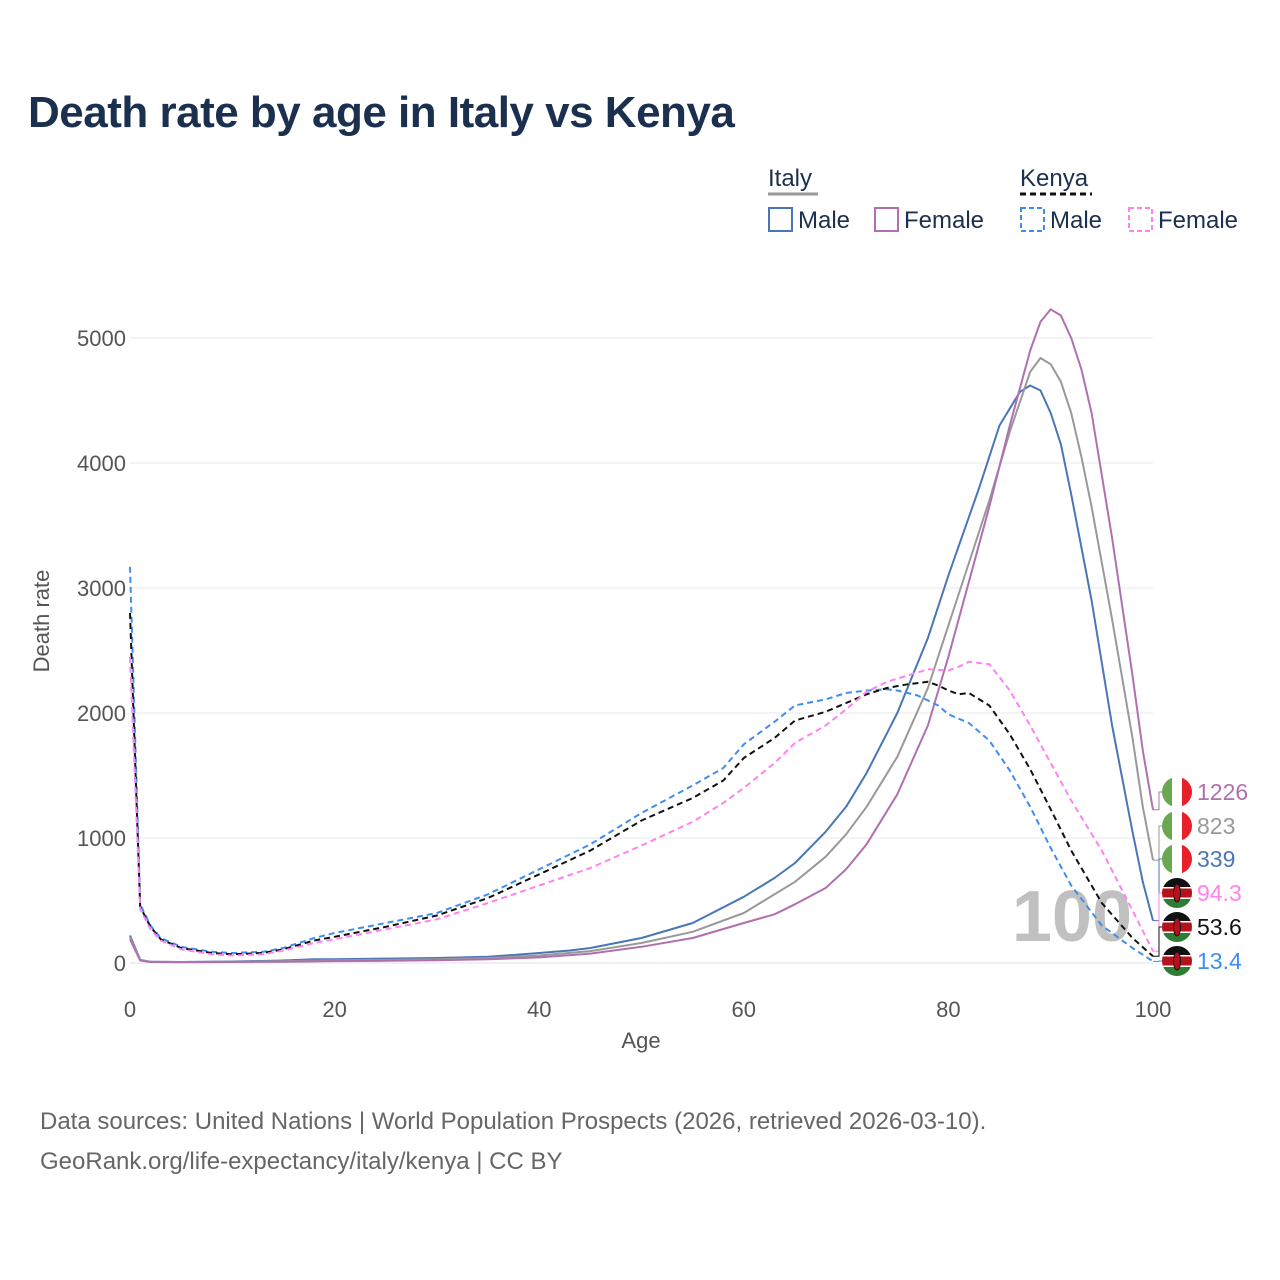  Describe the element at coordinates (101, 713) in the screenshot. I see `y-tick-label: 2000` at that location.